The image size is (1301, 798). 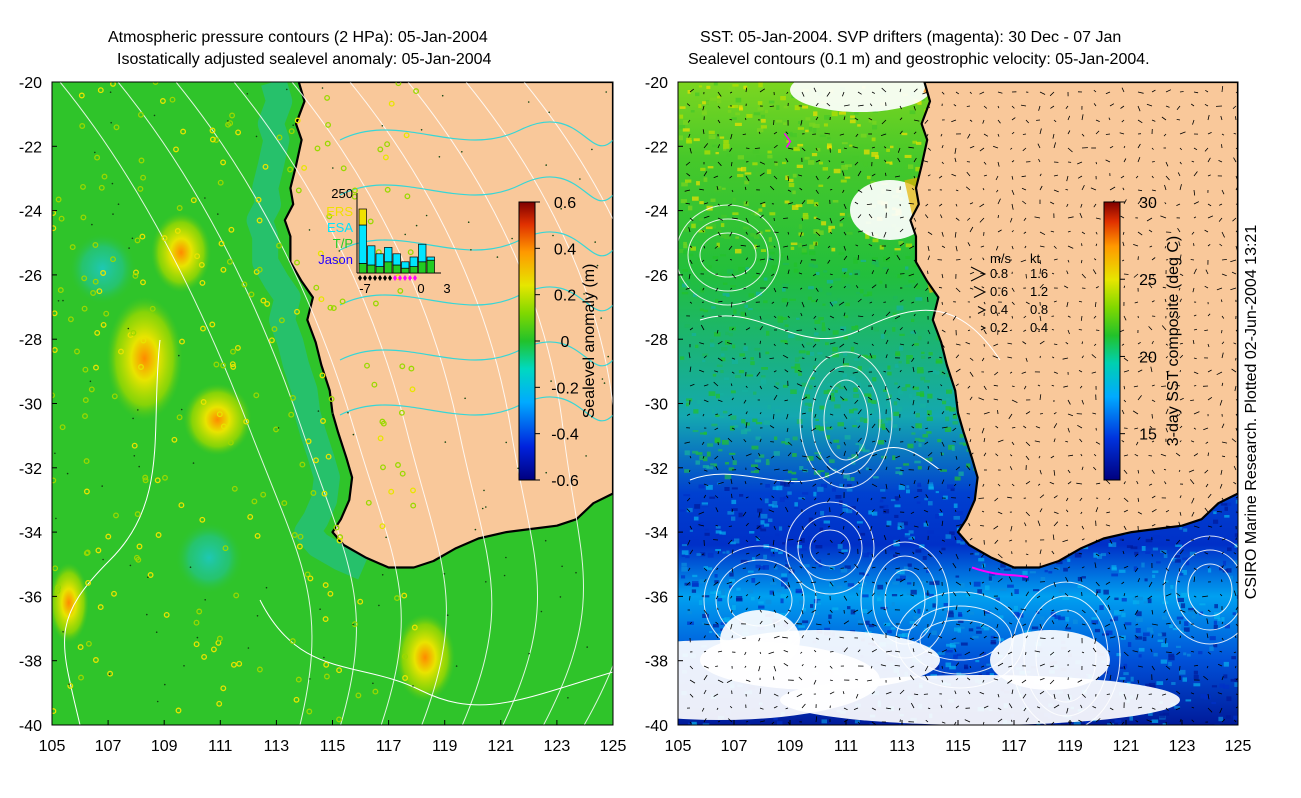 I want to click on inset-day-marker, so click(x=385, y=278).